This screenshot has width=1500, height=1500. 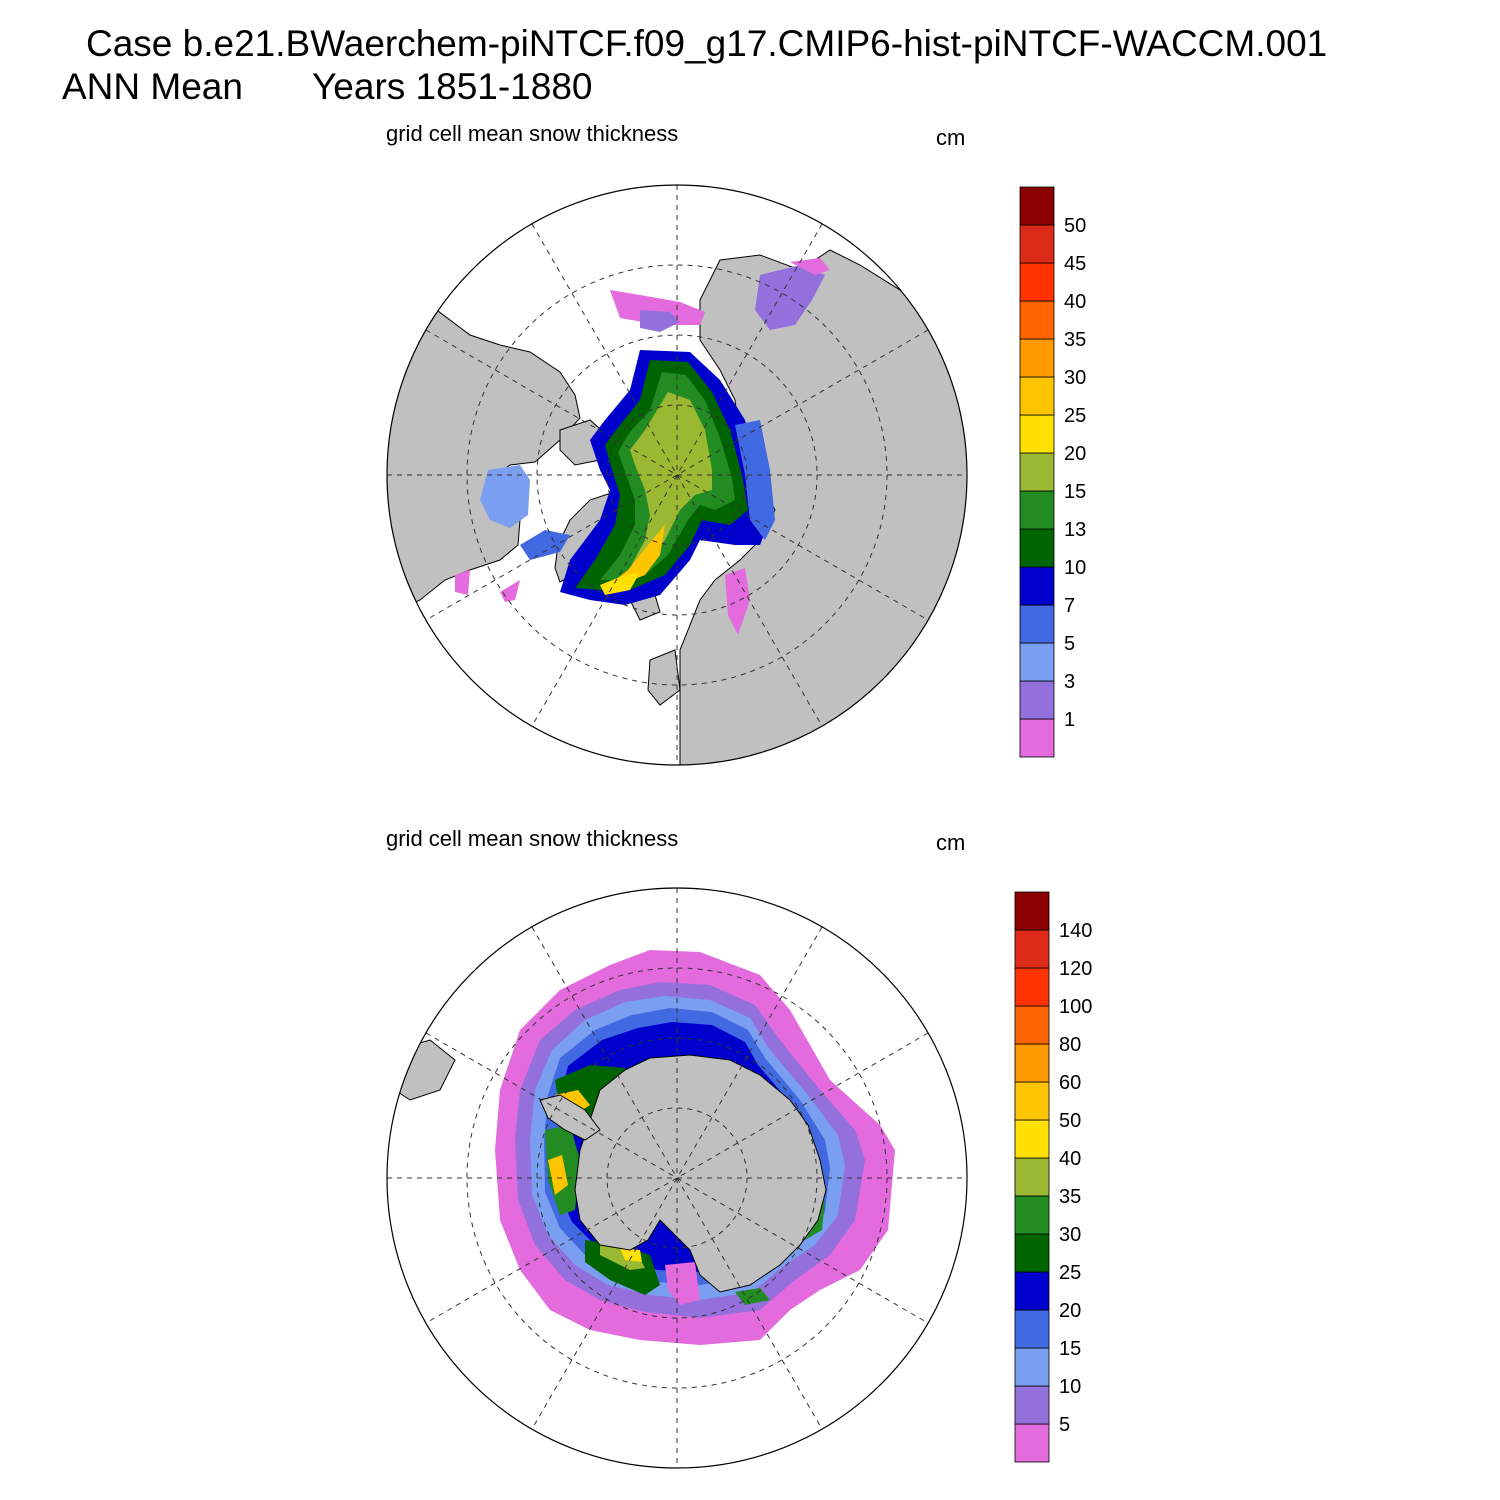 I want to click on antarctic-units: cm, so click(x=950, y=842).